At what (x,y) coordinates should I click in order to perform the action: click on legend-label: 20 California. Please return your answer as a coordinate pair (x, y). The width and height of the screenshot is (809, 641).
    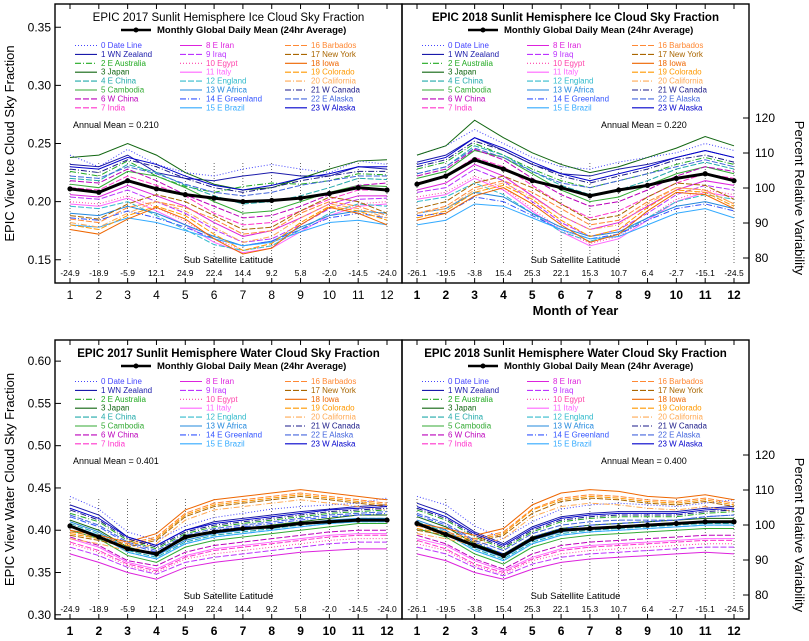
    Looking at the image, I should click on (333, 81).